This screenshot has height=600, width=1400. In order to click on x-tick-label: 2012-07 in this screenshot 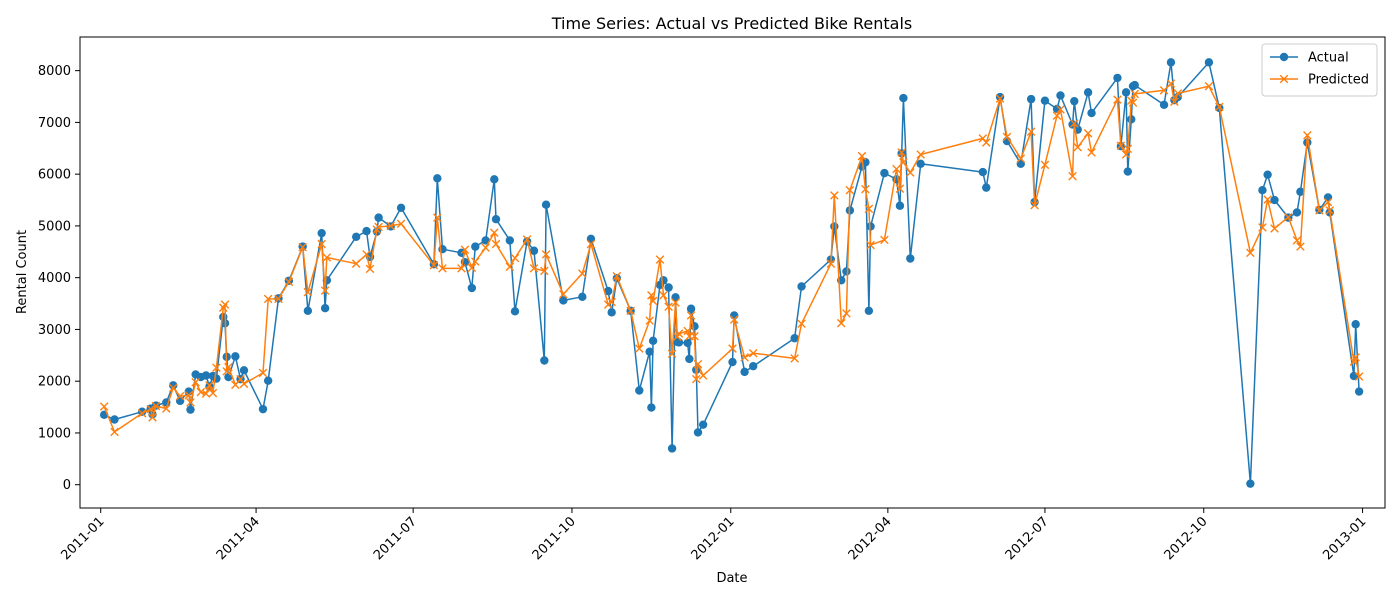, I will do `click(1027, 538)`.